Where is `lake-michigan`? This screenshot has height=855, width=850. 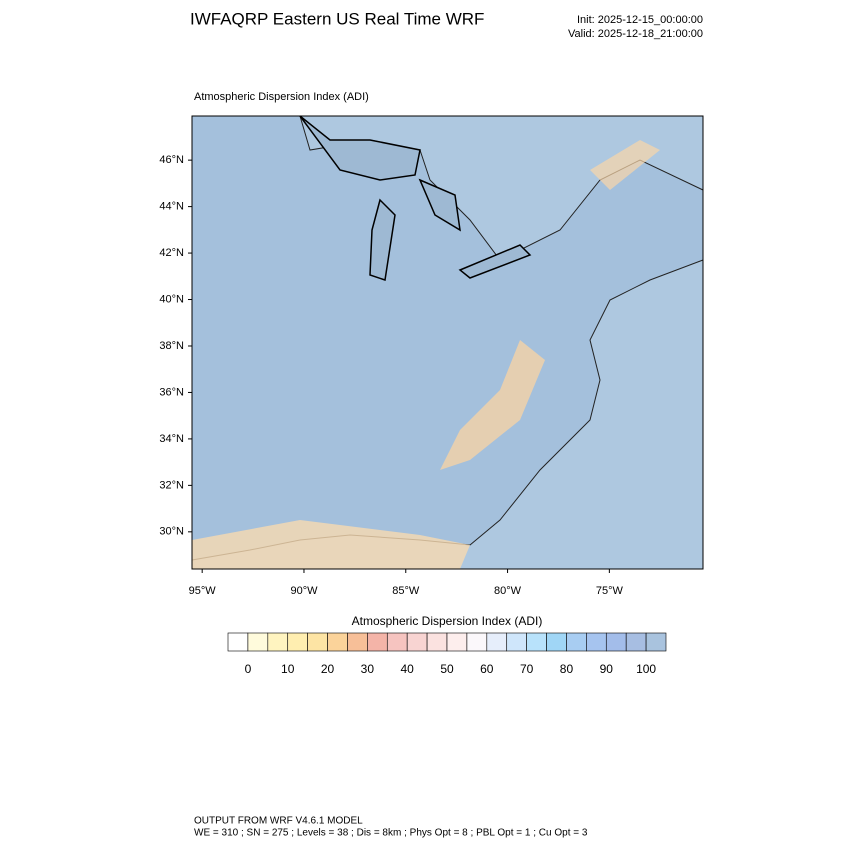 lake-michigan is located at coordinates (382, 239).